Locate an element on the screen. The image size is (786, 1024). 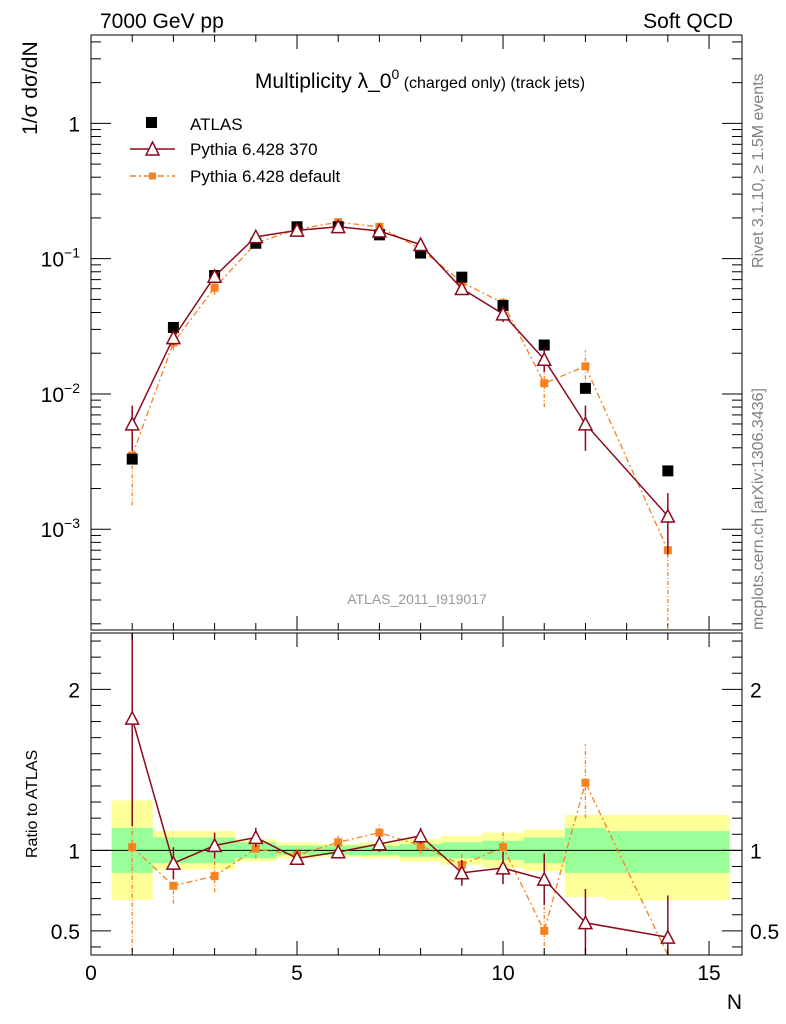
ratio-y-tick-label-0.5: 0.5 is located at coordinates (65, 932).